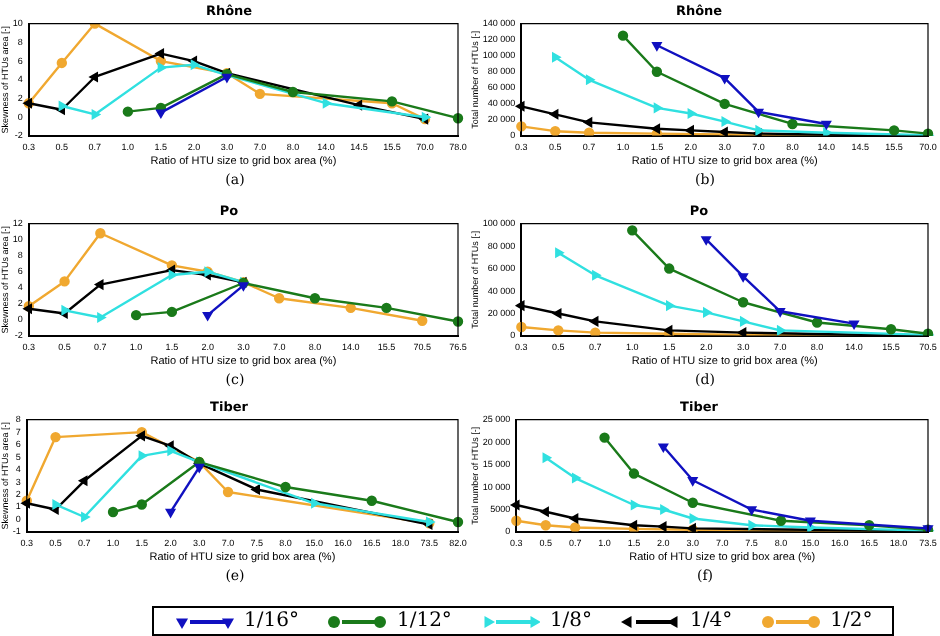 This screenshot has height=636, width=940. What do you see at coordinates (424, 621) in the screenshot?
I see `legend-label: 1/12°` at bounding box center [424, 621].